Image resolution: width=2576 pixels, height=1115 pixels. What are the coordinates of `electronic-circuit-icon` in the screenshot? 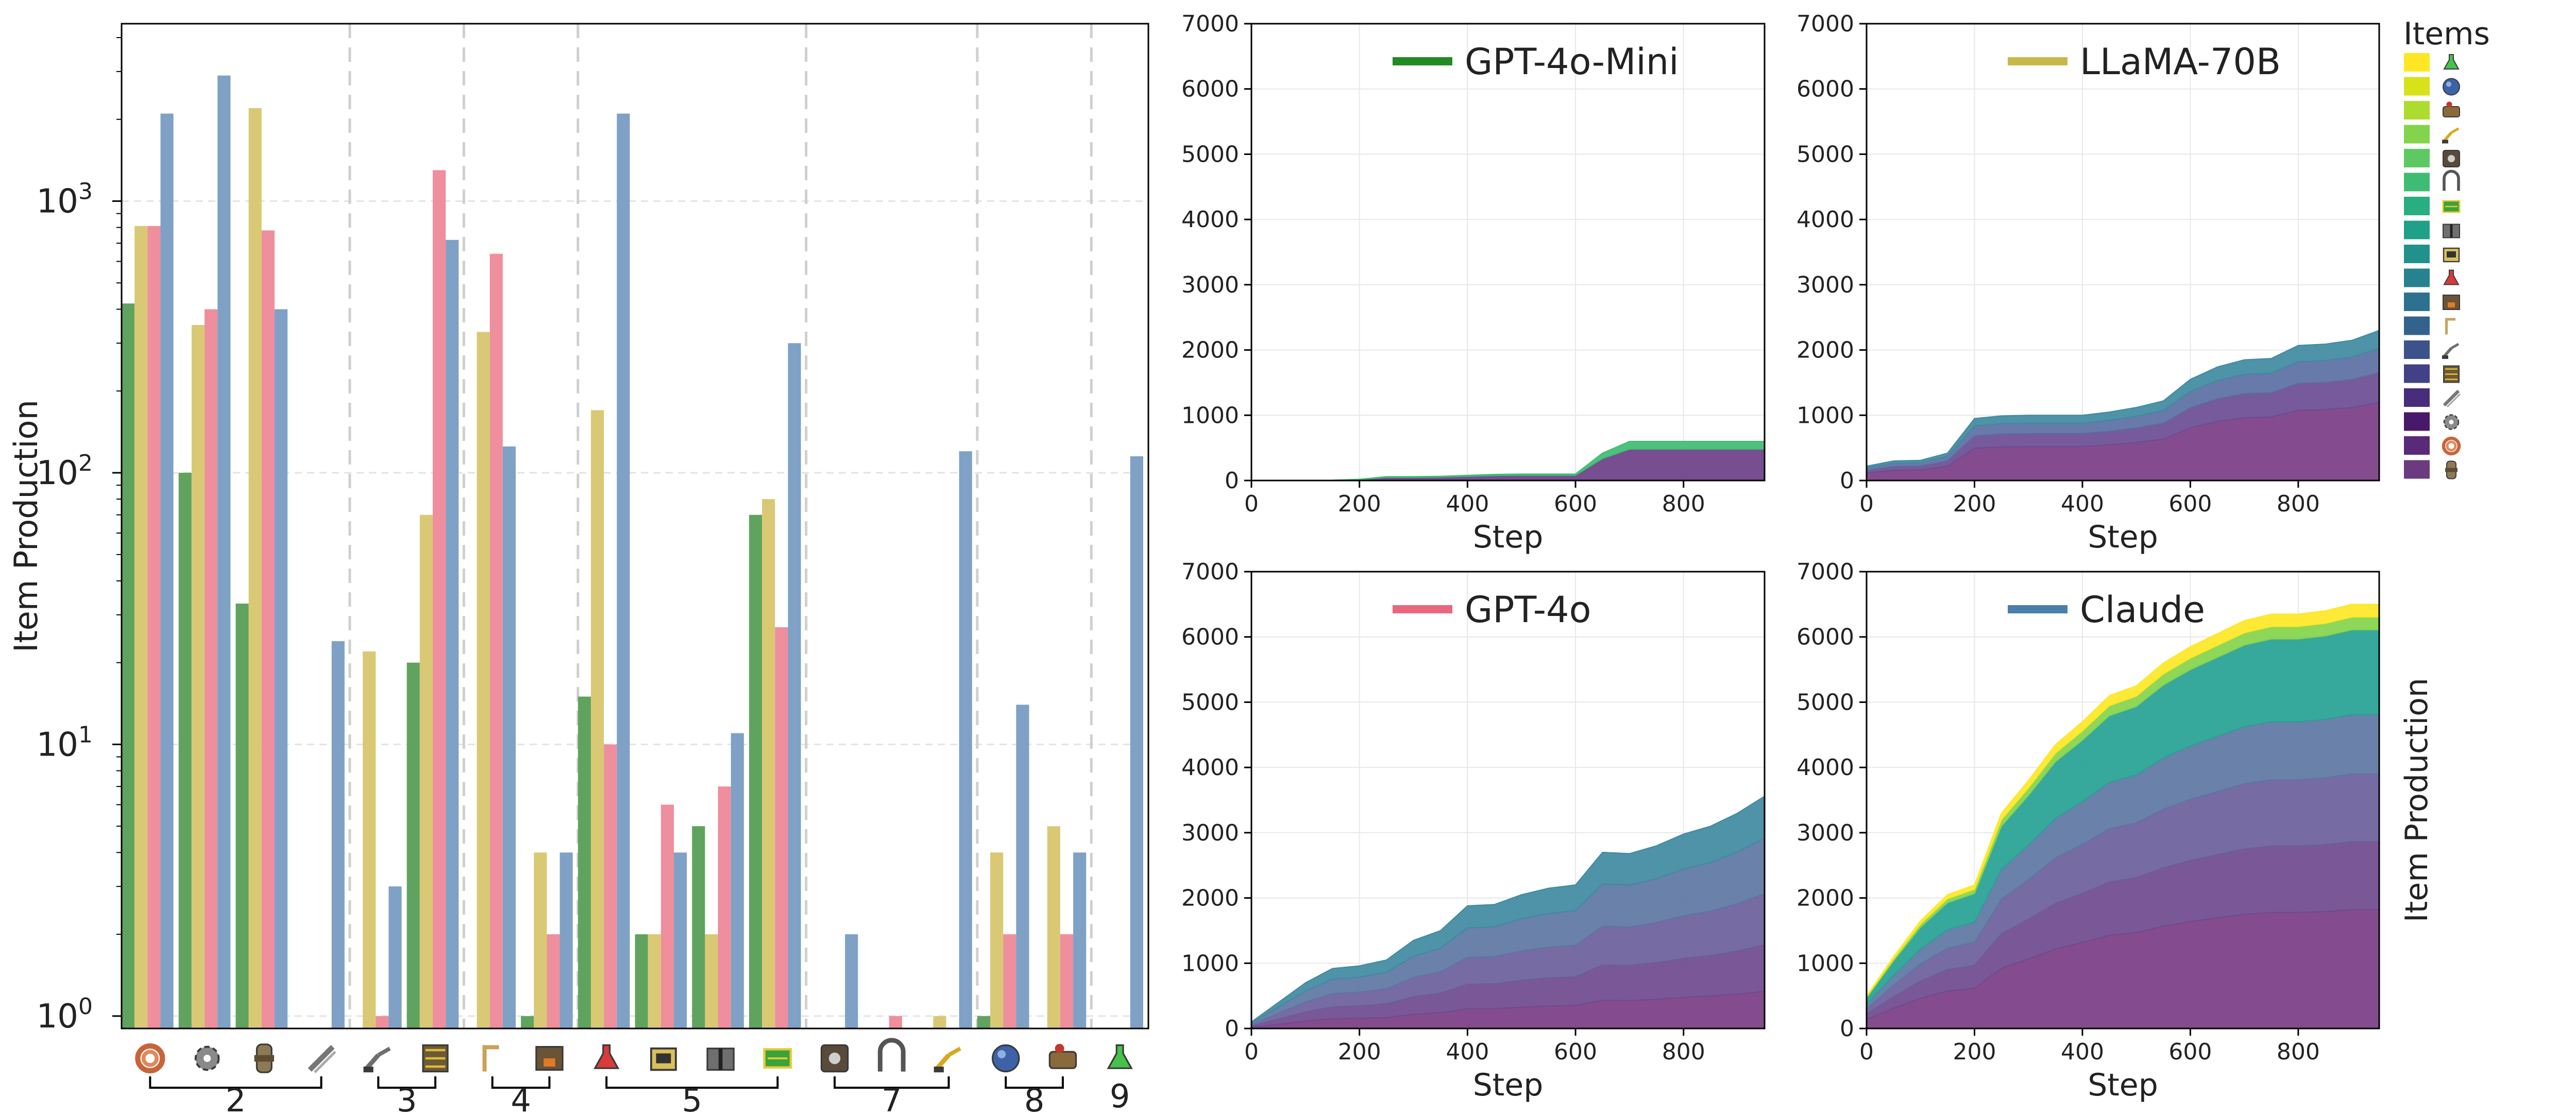 It's located at (2451, 206).